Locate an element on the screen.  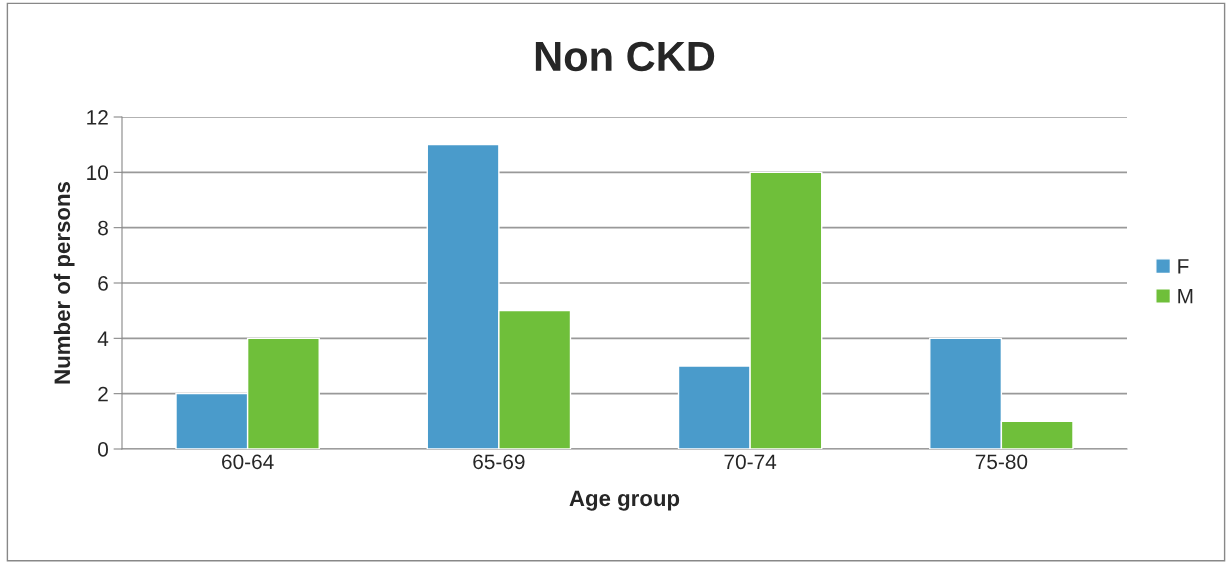
chart-title: Non CKD is located at coordinates (625, 56).